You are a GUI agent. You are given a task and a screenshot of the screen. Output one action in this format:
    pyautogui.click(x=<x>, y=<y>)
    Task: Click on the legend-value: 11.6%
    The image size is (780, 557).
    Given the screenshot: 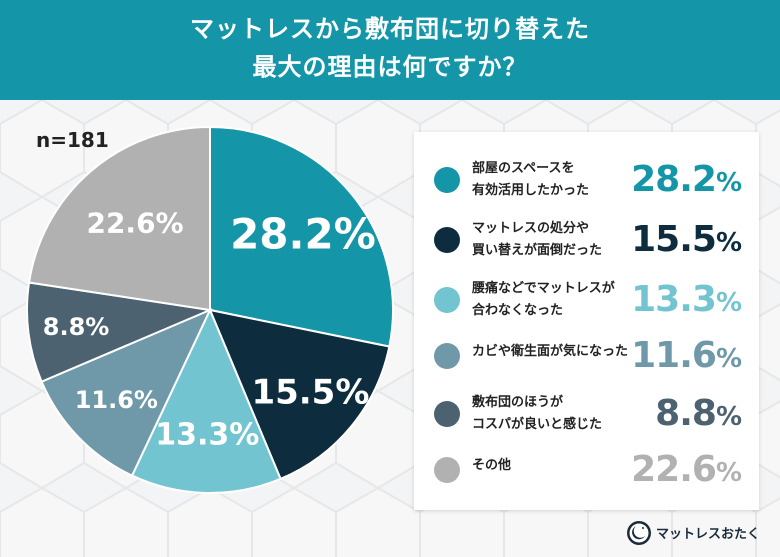 What is the action you would take?
    pyautogui.click(x=686, y=357)
    